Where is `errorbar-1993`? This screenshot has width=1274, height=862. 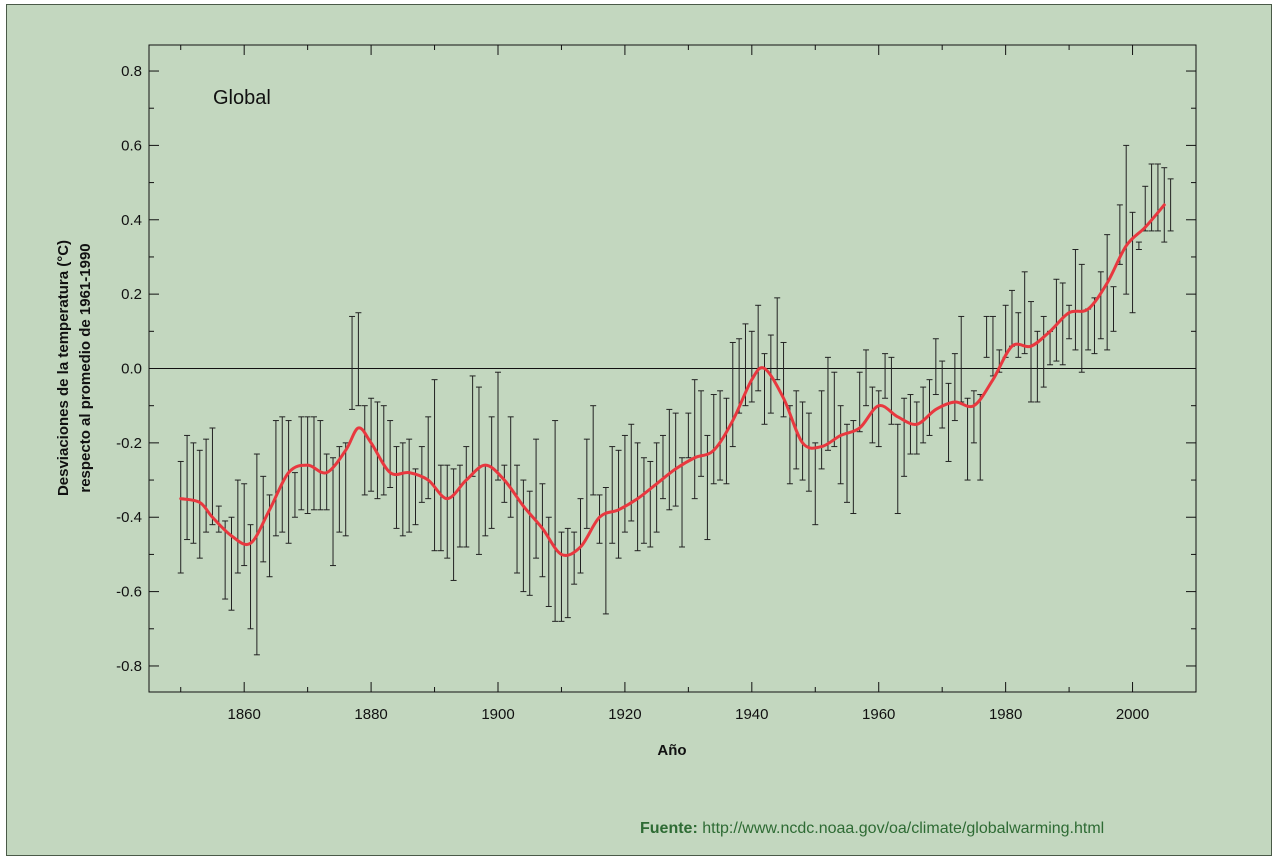 errorbar-1993 is located at coordinates (1088, 329).